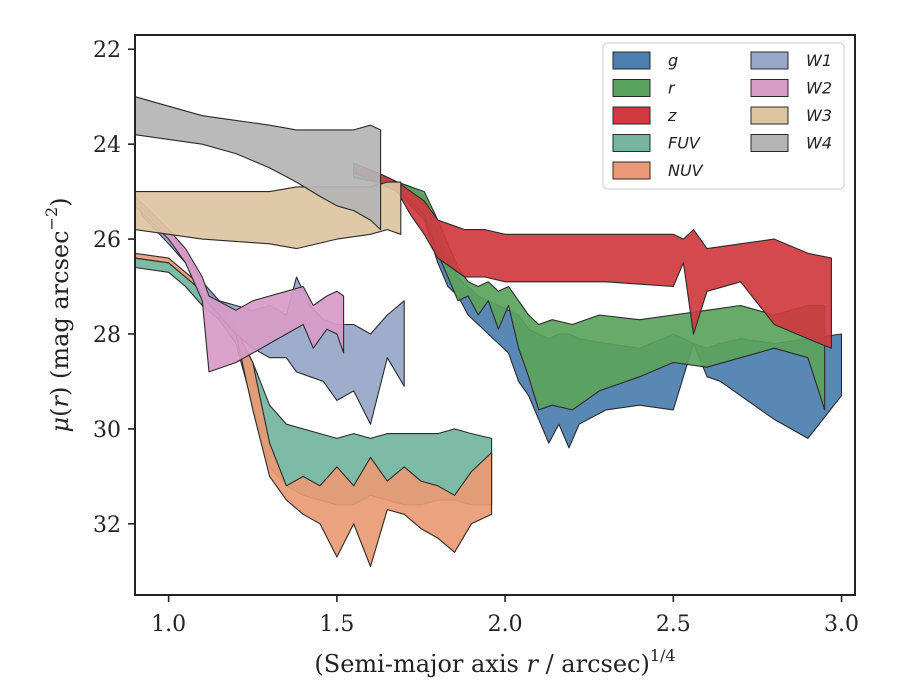 The image size is (900, 700). Describe the element at coordinates (672, 115) in the screenshot. I see `legend-label-z: z` at that location.